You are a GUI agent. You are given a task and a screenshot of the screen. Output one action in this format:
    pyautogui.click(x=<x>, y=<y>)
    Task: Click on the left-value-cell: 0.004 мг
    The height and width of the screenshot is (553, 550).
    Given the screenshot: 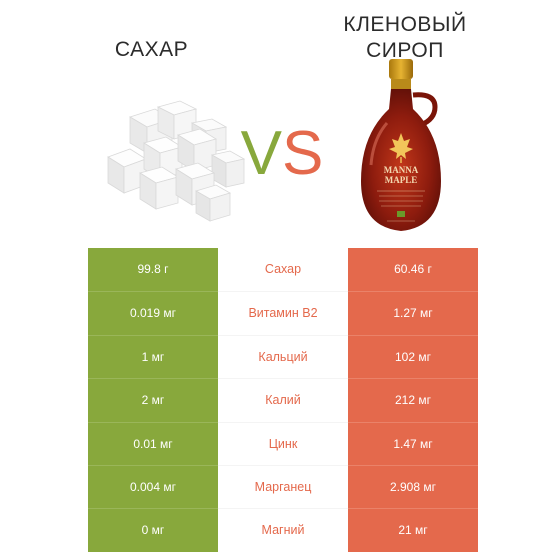 What is the action you would take?
    pyautogui.click(x=153, y=486)
    